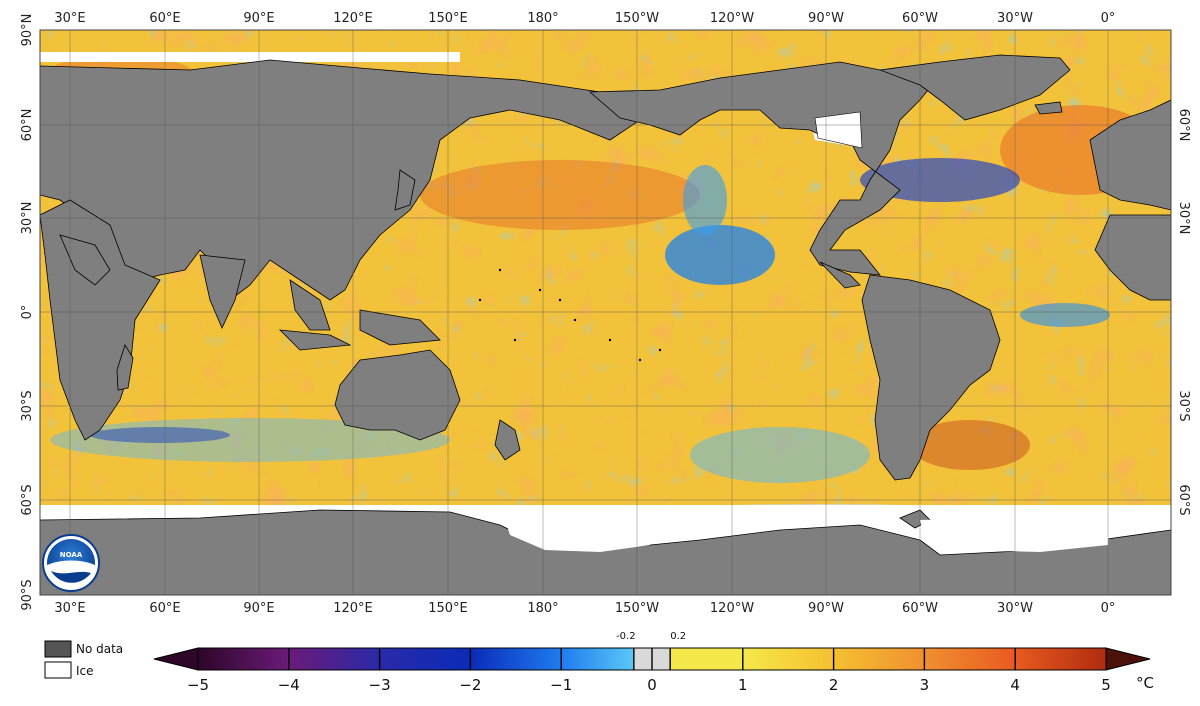 This screenshot has width=1200, height=706. What do you see at coordinates (1183, 125) in the screenshot?
I see `lat-label-right: 60°N` at bounding box center [1183, 125].